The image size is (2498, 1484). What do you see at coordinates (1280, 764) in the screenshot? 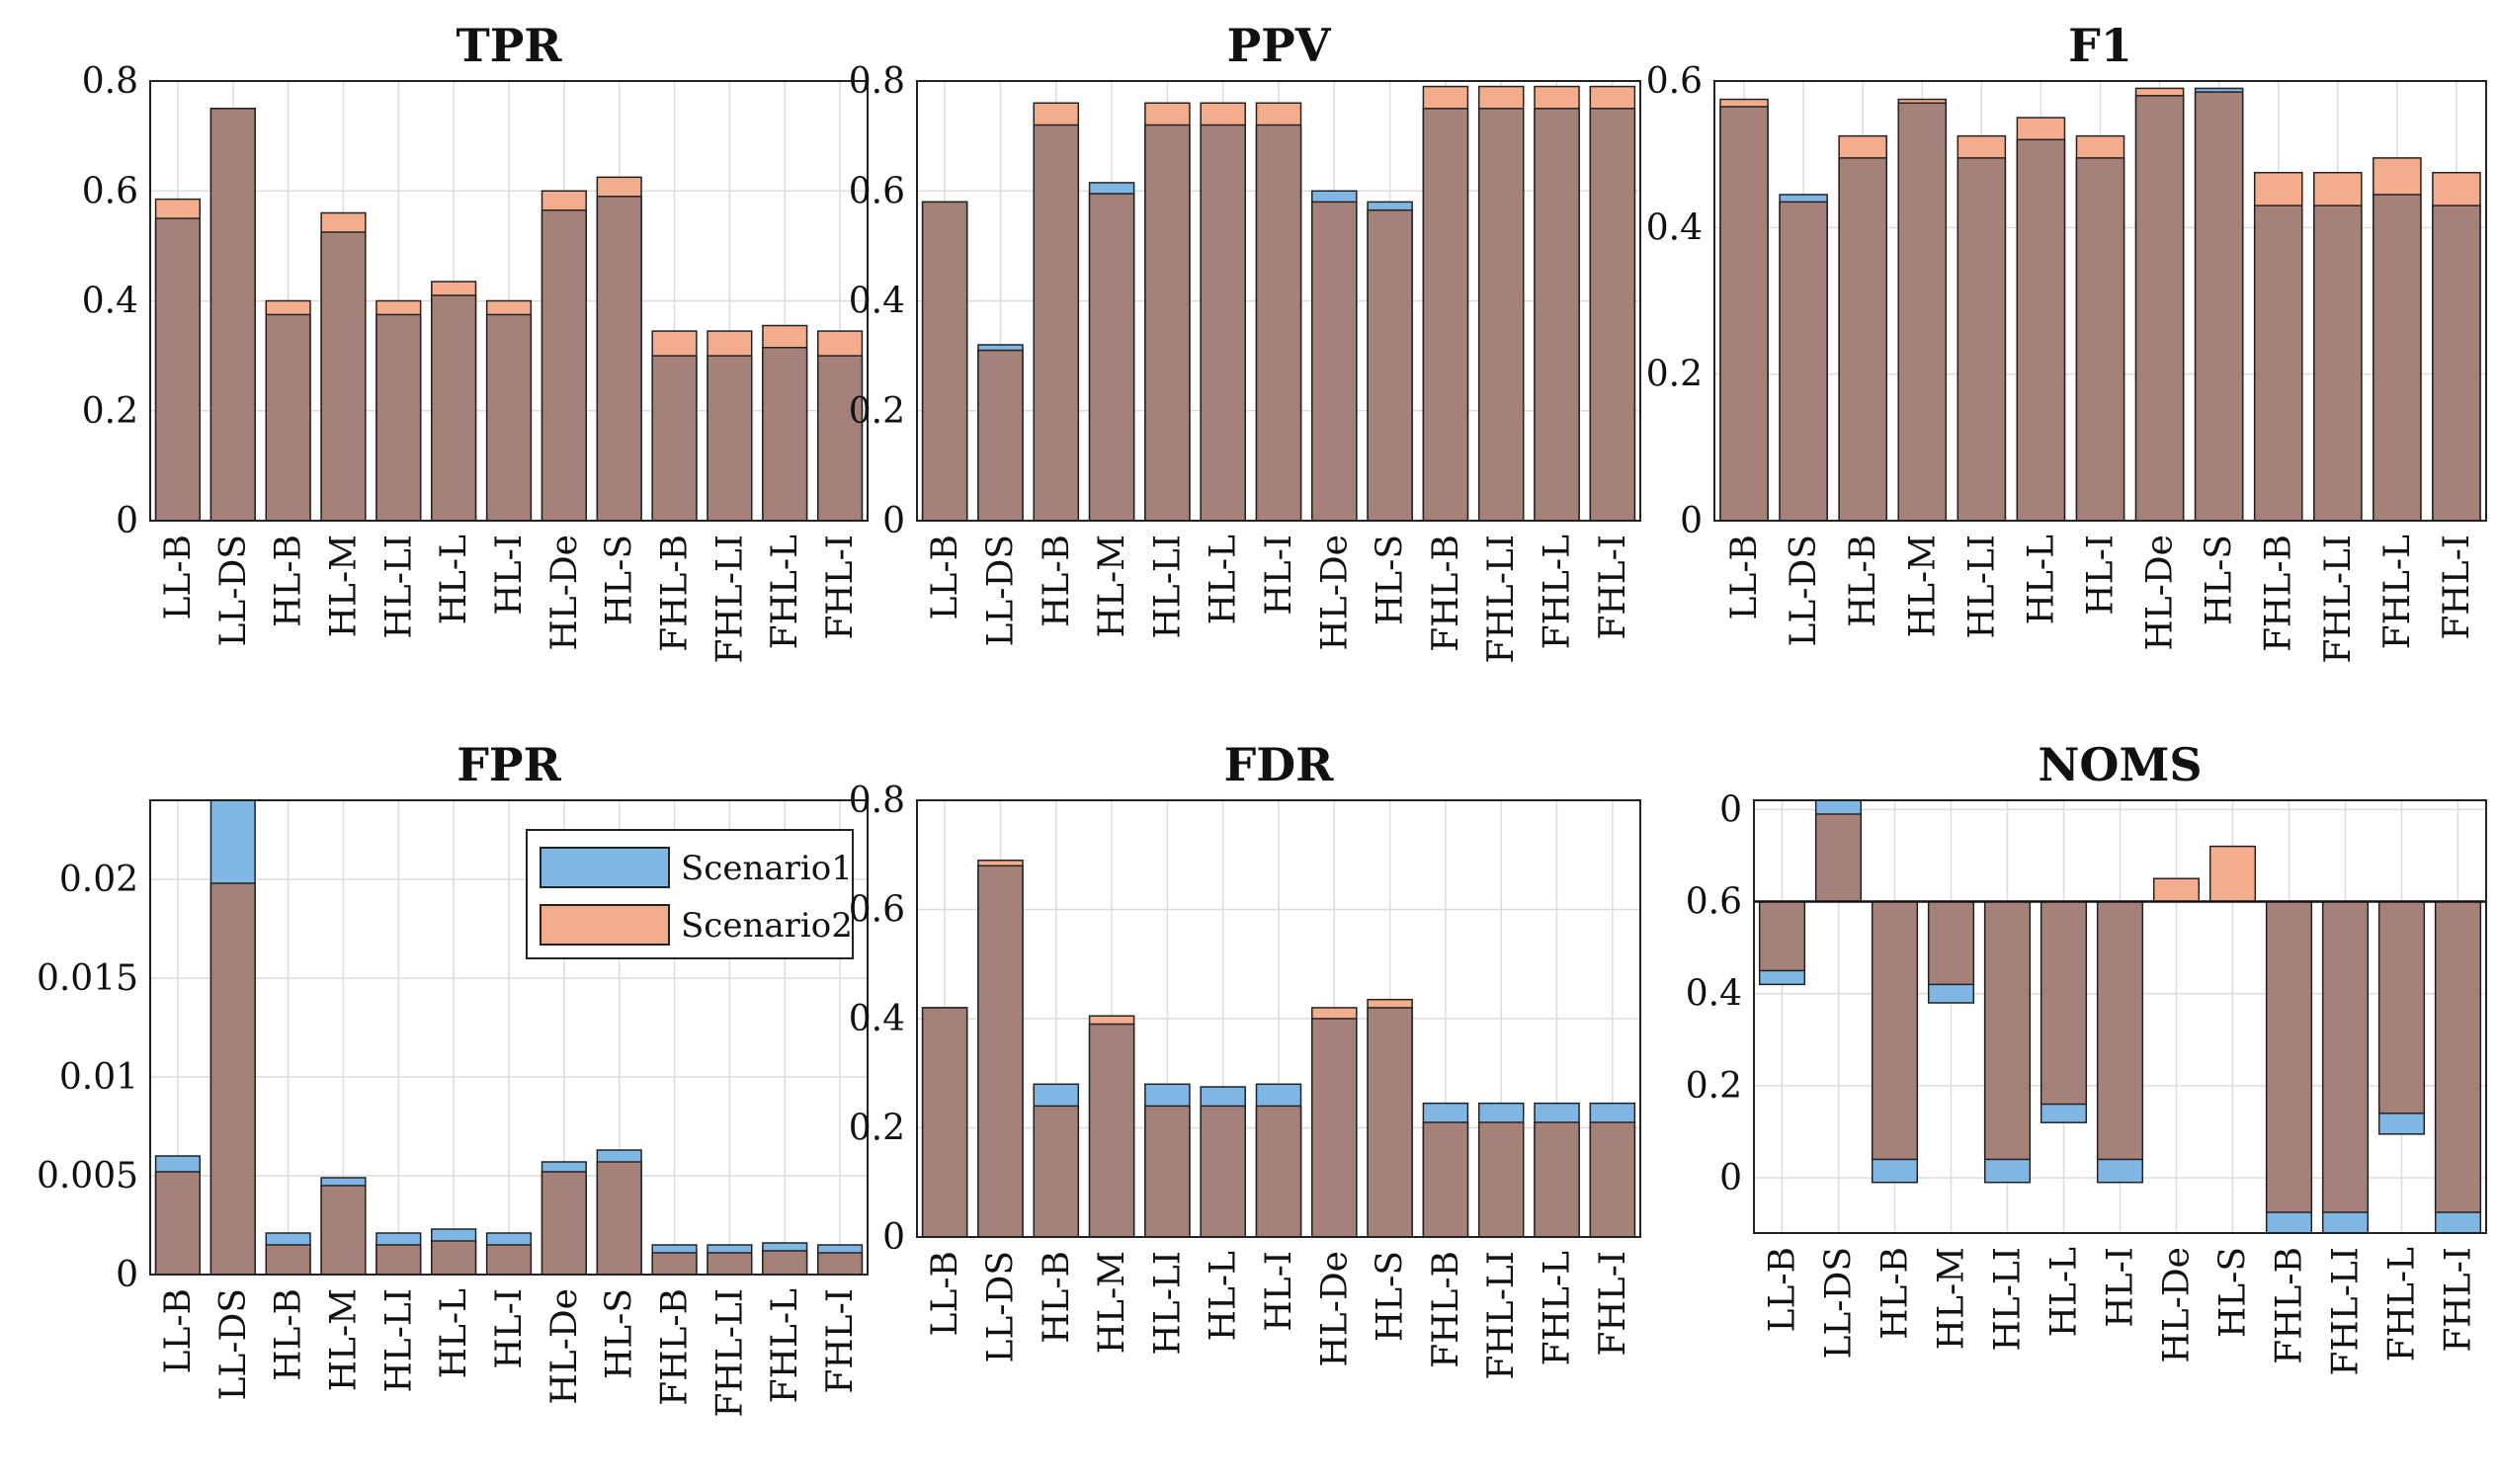
I see `panel-title: FDR` at bounding box center [1280, 764].